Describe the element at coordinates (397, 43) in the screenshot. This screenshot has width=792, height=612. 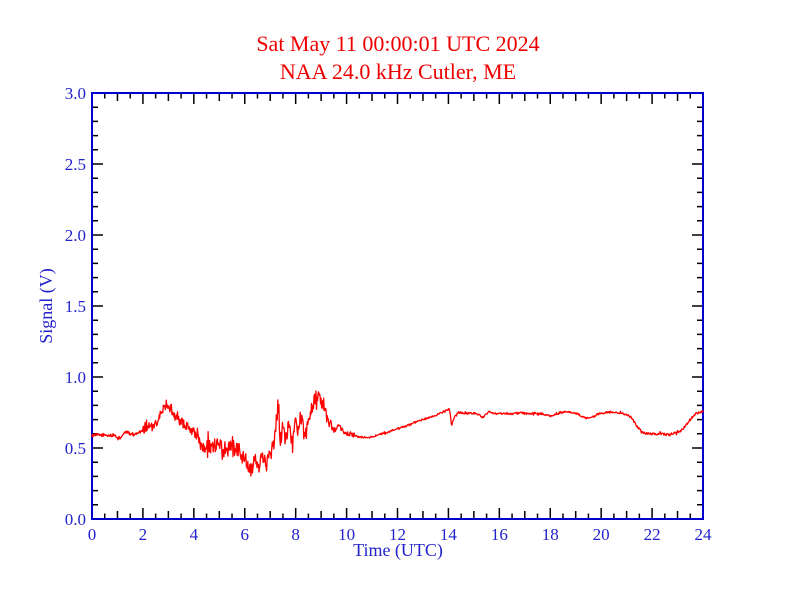
I see `chart-title-date: Sat May 11 00:00:01 UTC 2024` at that location.